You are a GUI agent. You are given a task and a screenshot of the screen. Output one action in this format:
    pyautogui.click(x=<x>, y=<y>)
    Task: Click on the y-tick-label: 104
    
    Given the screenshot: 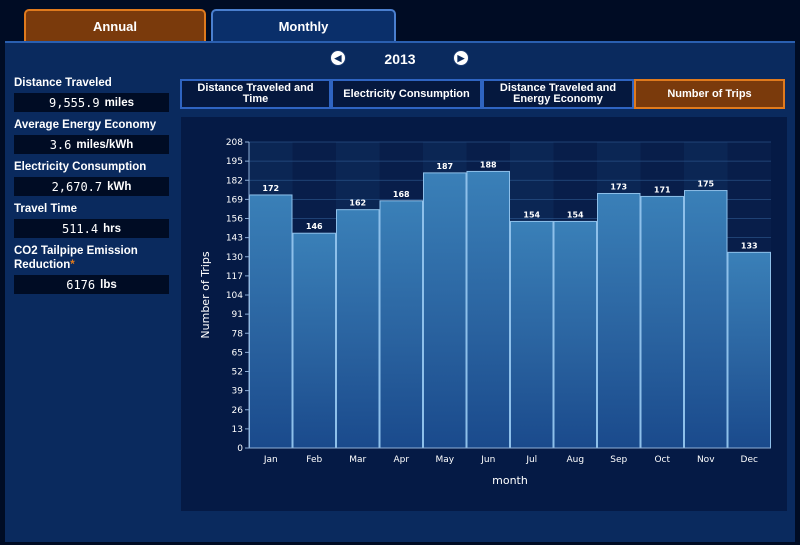 What is the action you would take?
    pyautogui.click(x=234, y=296)
    